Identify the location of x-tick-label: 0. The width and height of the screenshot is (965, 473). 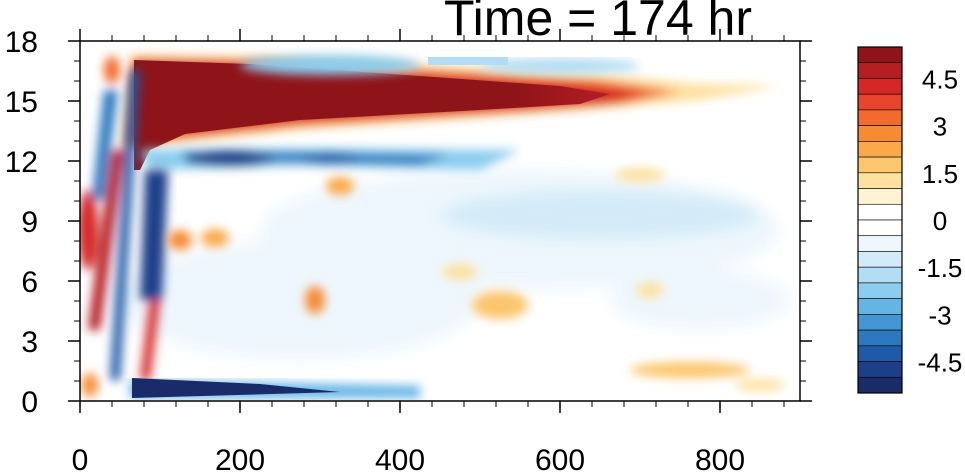
(80, 458).